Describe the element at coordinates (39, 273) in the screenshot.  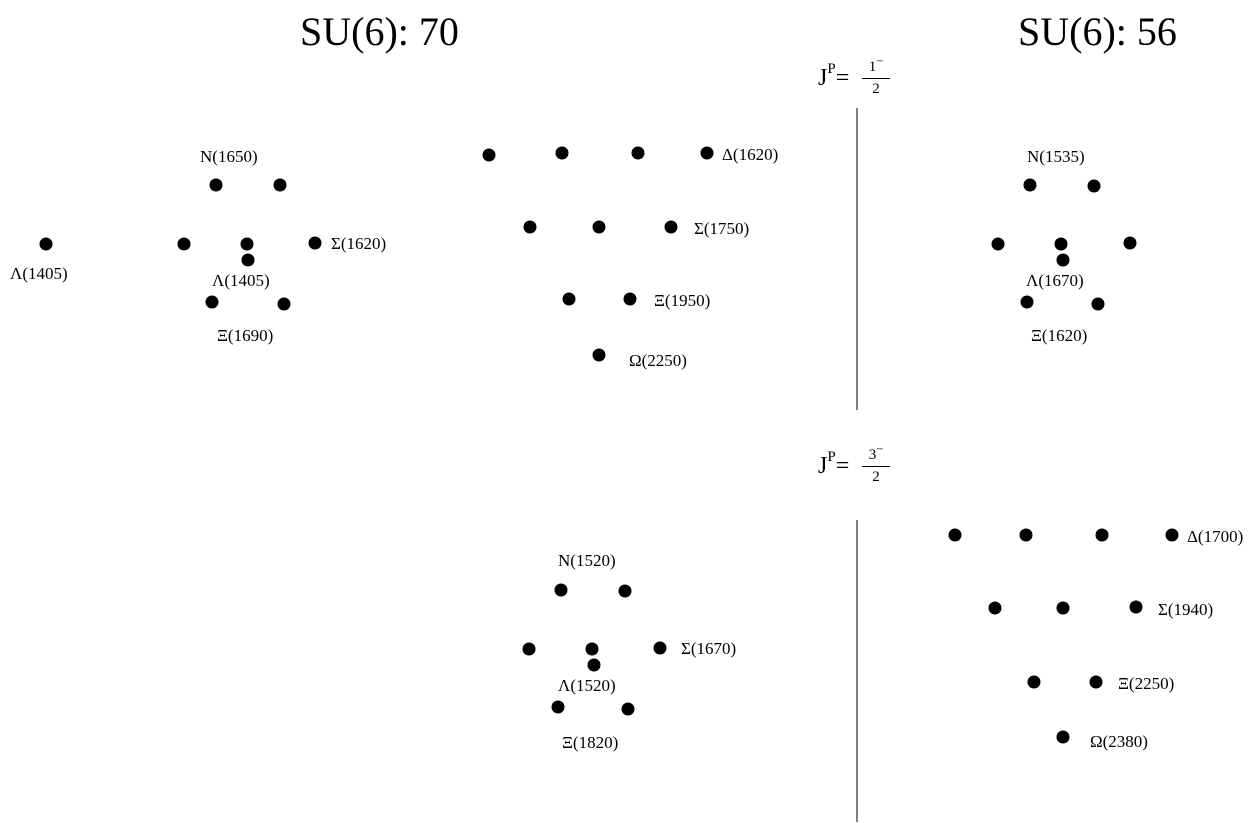
I see `label-lambda-1405-singlet: Λ(1405)` at that location.